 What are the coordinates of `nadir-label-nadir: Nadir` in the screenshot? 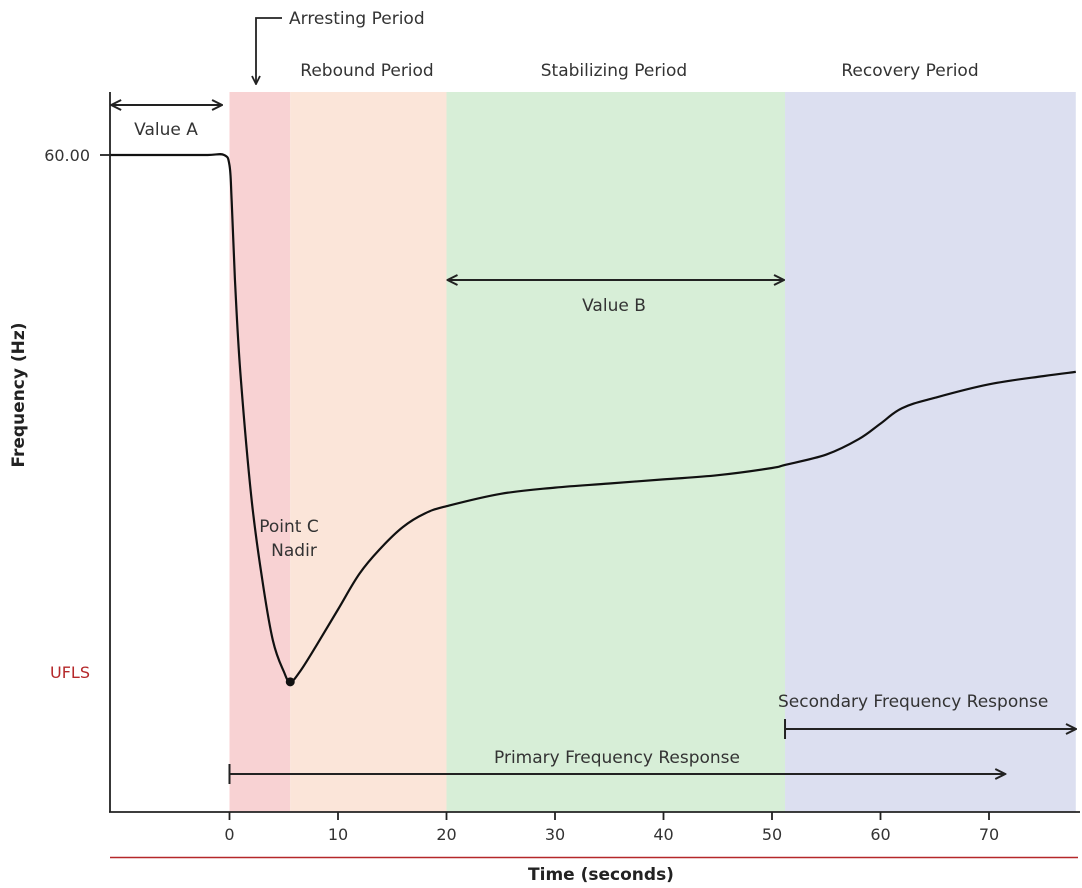 It's located at (294, 551).